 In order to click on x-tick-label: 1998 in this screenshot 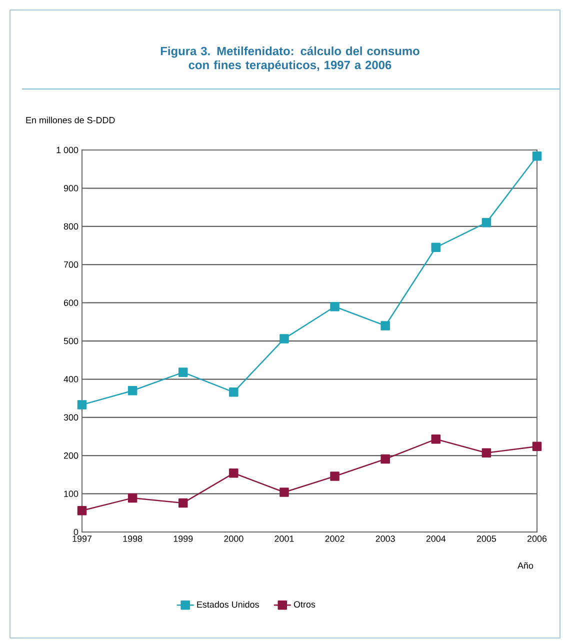, I will do `click(132, 539)`.